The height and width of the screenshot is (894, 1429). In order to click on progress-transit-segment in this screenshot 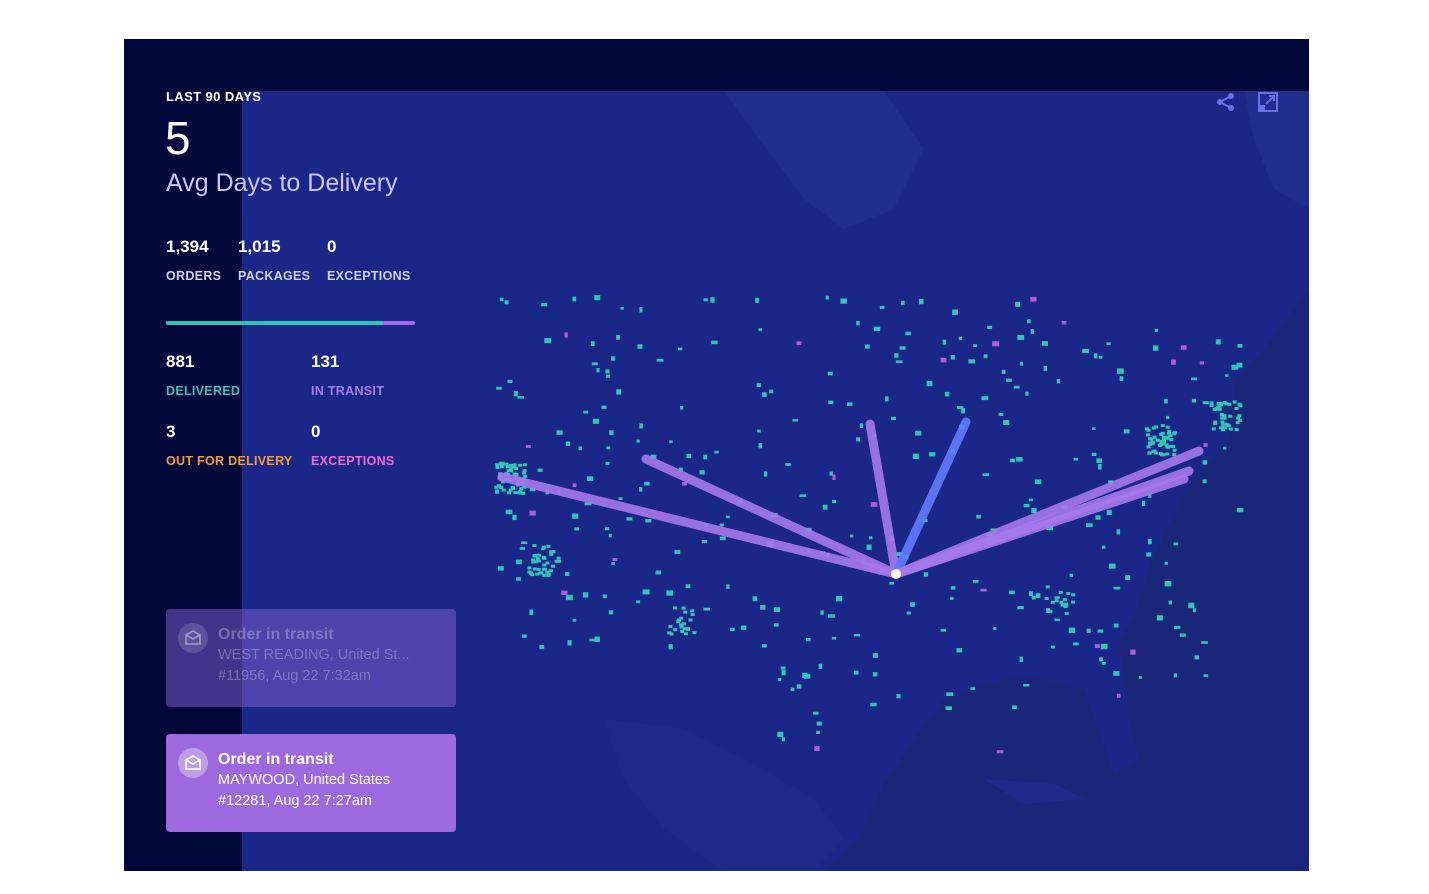, I will do `click(398, 323)`.